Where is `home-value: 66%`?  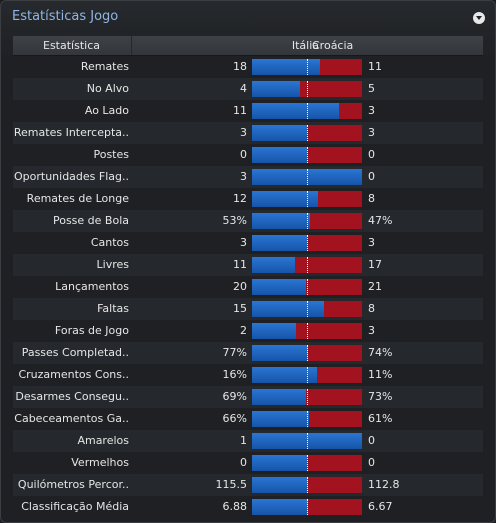 home-value: 66% is located at coordinates (234, 418).